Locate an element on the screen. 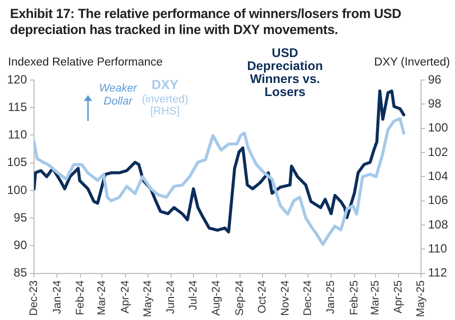 The height and width of the screenshot is (320, 455). y-tick-label: 110 is located at coordinates (18, 135).